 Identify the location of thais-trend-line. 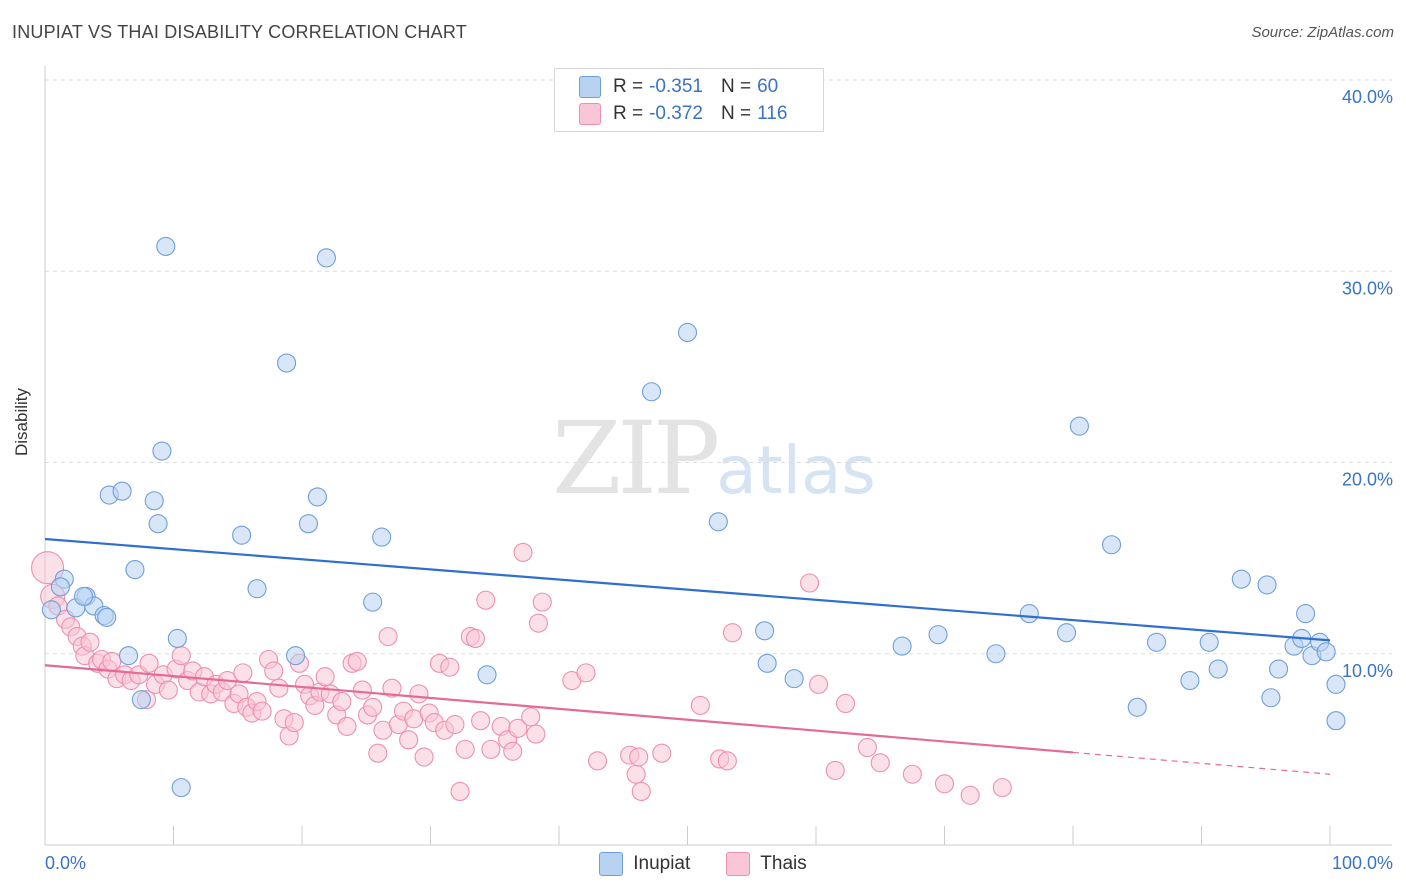
(559, 709).